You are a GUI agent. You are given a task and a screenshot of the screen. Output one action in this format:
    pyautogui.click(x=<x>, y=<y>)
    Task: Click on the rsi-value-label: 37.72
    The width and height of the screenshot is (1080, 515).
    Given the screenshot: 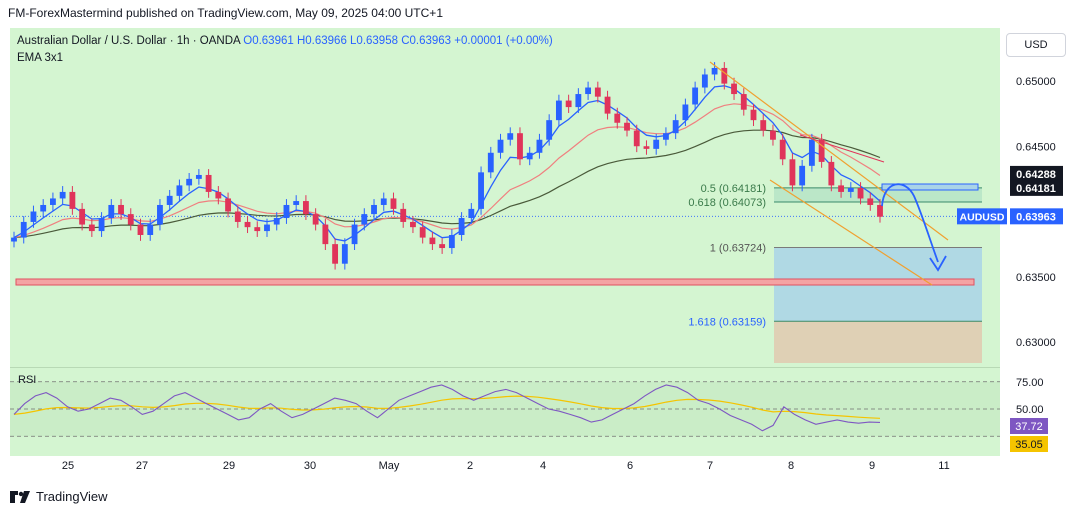 What is the action you would take?
    pyautogui.click(x=1029, y=427)
    